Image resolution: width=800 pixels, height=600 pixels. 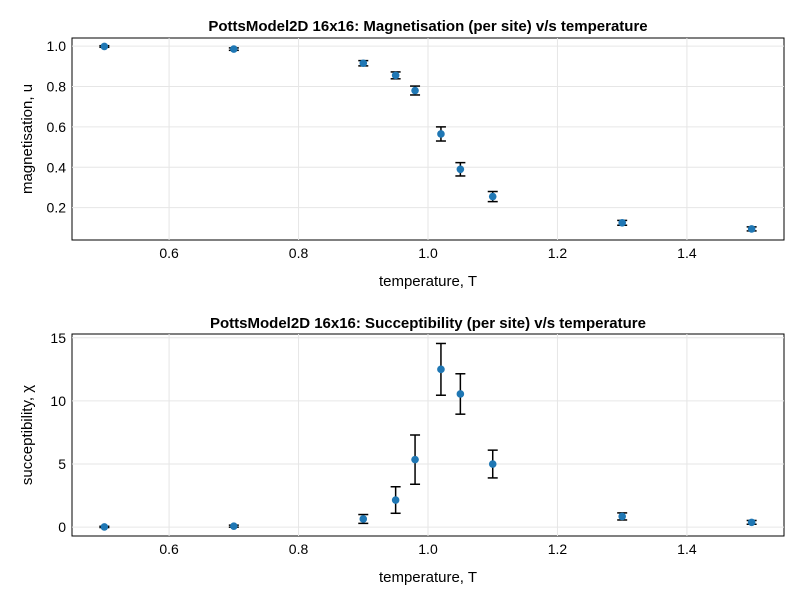 What do you see at coordinates (299, 549) in the screenshot?
I see `susceptibility-x-tick-label: 0.8` at bounding box center [299, 549].